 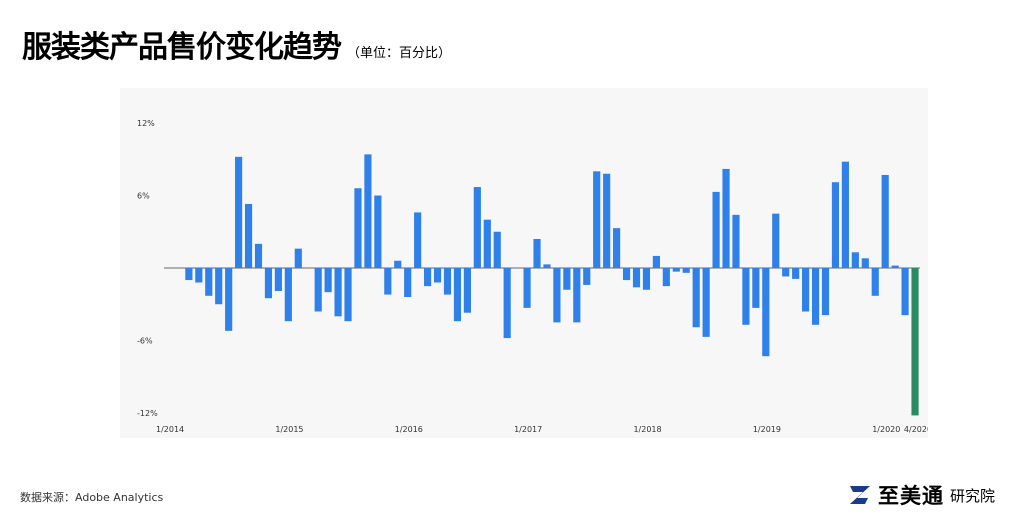 I want to click on y-tick-label: 12%, so click(x=146, y=123).